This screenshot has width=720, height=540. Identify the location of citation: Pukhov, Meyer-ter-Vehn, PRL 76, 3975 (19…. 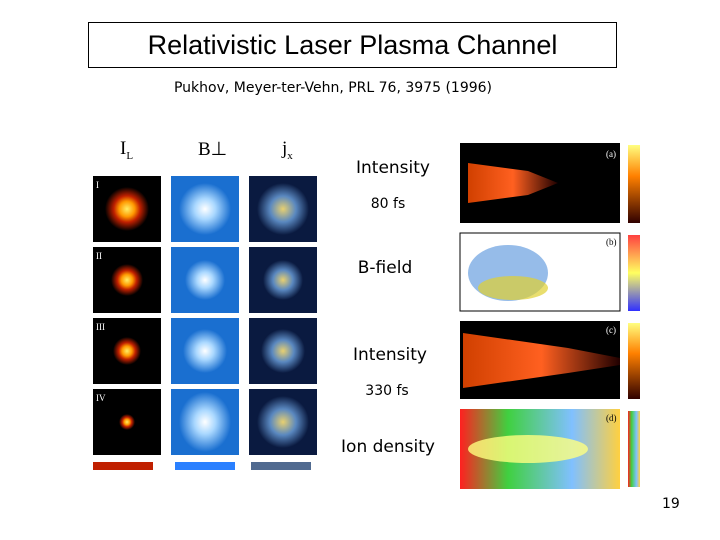
(332, 88).